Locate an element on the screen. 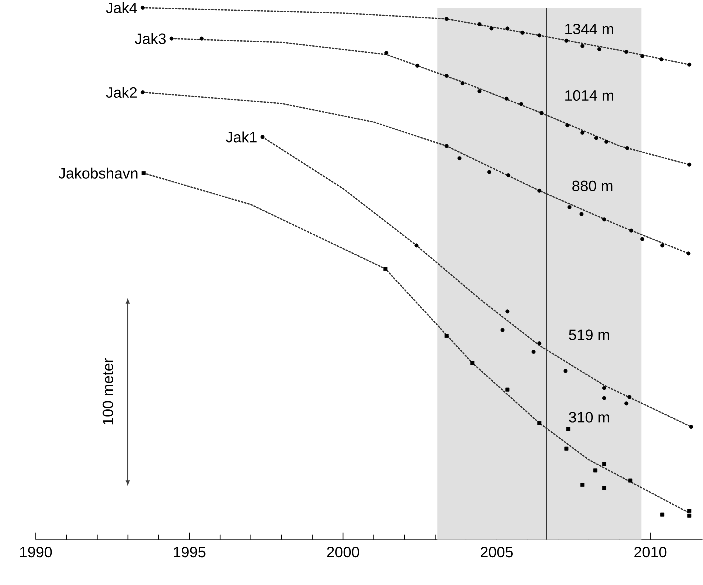 Image resolution: width=703 pixels, height=585 pixels. annotation: 1344 m is located at coordinates (590, 29).